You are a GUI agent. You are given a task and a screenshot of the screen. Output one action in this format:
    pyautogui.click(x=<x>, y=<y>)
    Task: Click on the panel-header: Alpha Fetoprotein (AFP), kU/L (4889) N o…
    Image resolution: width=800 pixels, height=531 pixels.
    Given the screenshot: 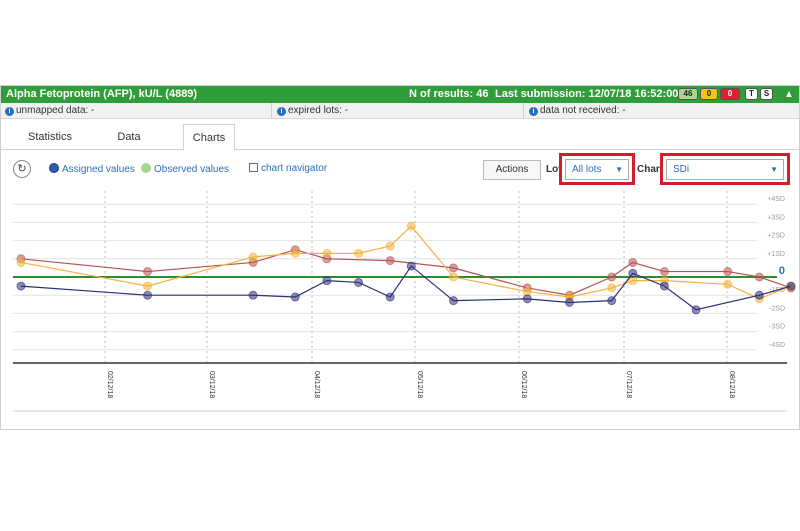 What is the action you would take?
    pyautogui.click(x=400, y=94)
    